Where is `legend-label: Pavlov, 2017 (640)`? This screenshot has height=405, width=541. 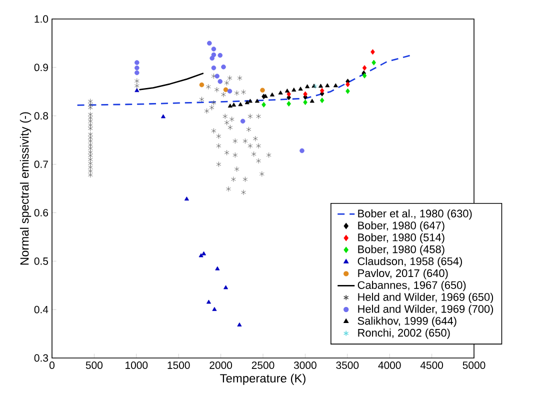 legend-label: Pavlov, 2017 (640) is located at coordinates (403, 274).